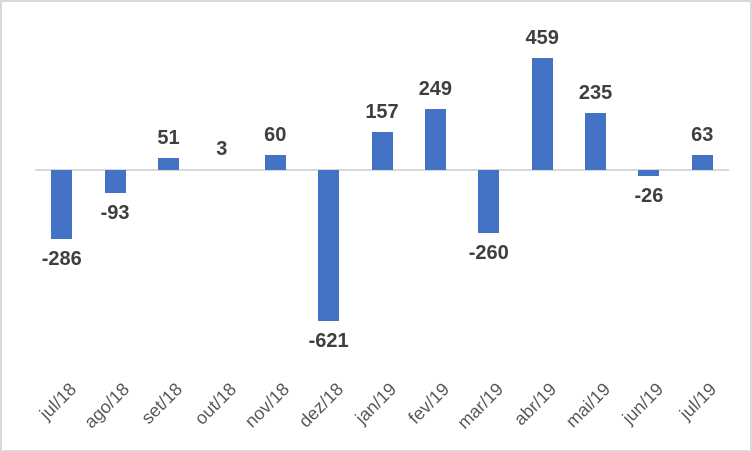  I want to click on data-label-set/18: 51, so click(168, 137).